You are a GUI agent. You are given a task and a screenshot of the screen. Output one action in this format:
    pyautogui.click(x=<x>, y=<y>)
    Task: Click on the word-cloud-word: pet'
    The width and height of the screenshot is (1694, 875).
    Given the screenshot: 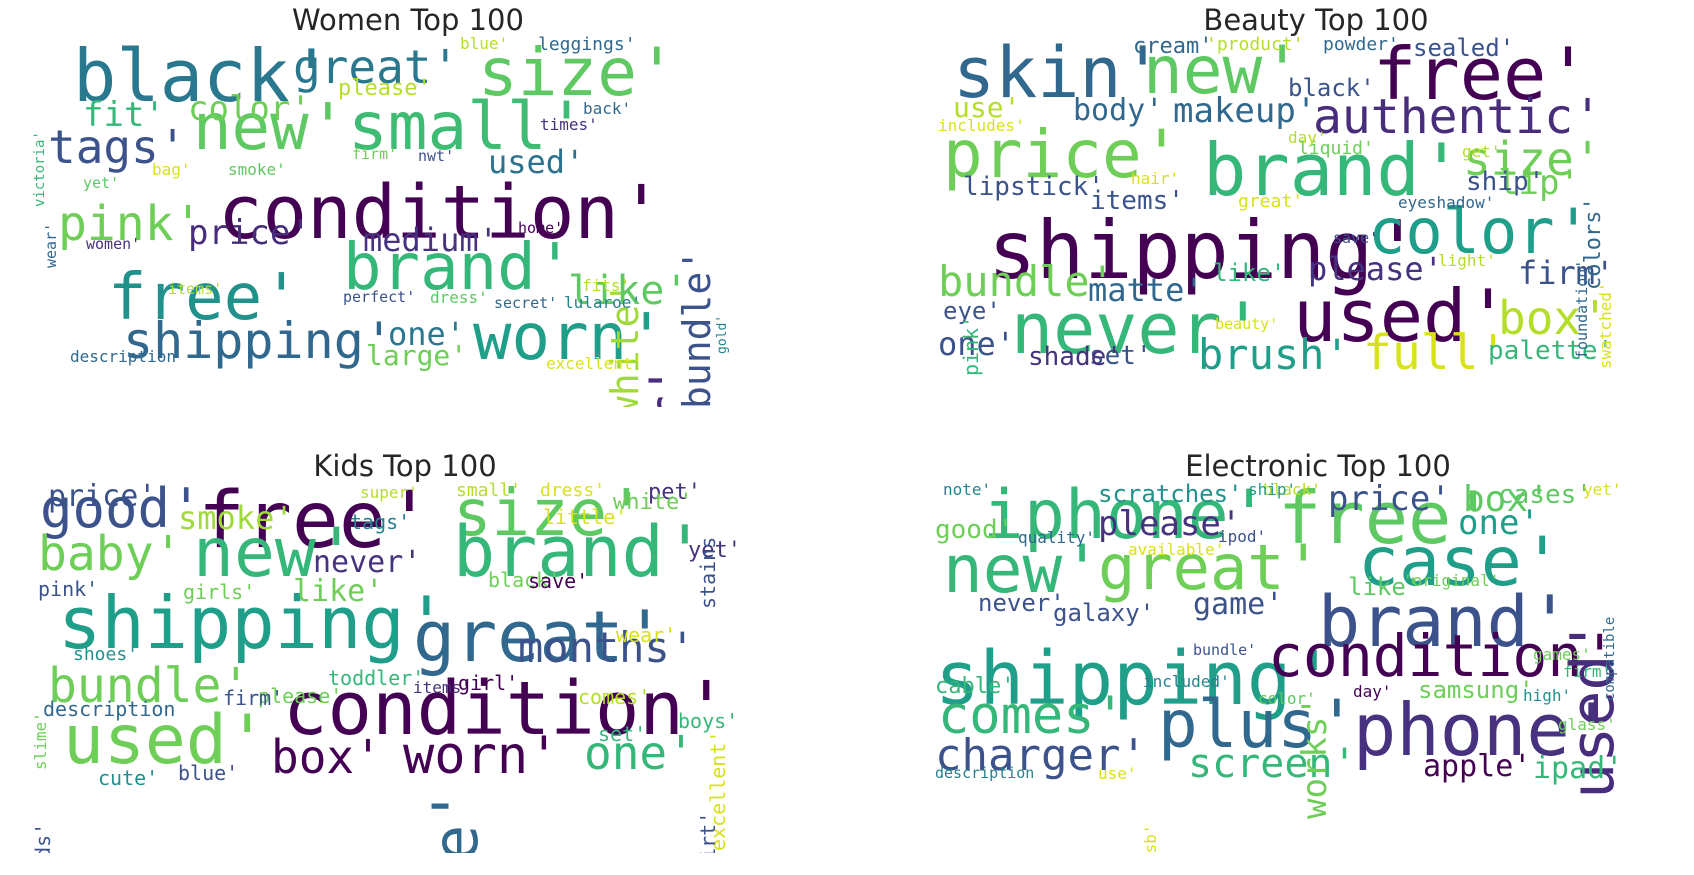 What is the action you would take?
    pyautogui.click(x=674, y=493)
    